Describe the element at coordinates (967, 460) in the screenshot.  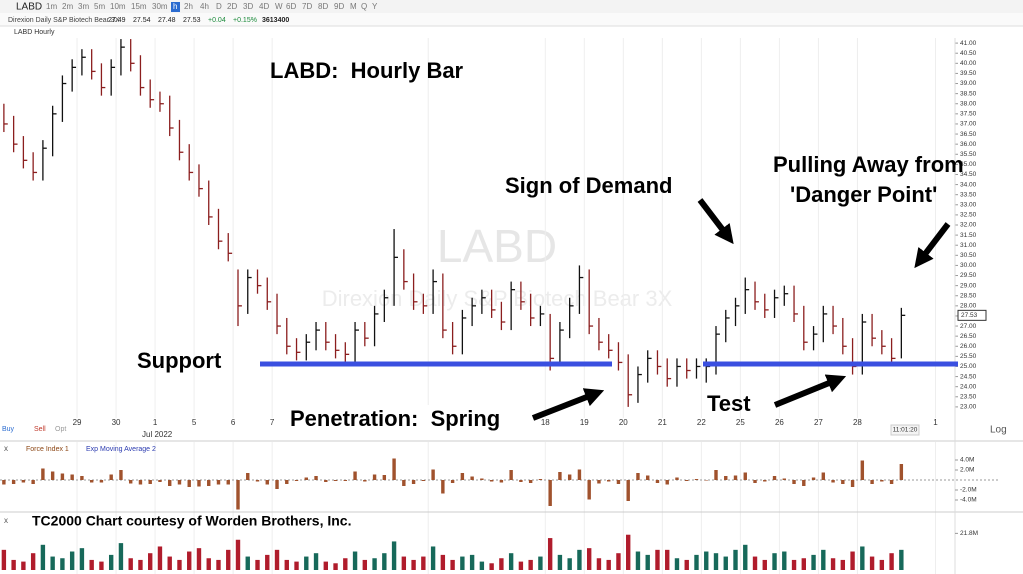
I see `y-tick-label: 4.0M` at that location.